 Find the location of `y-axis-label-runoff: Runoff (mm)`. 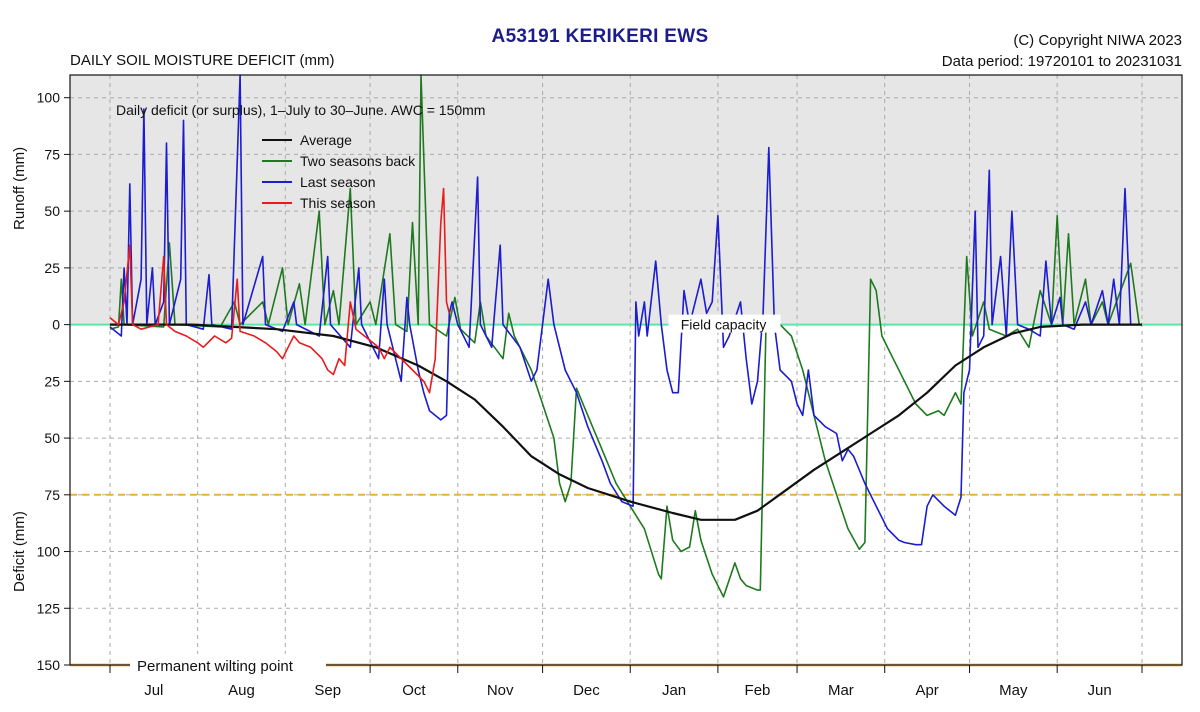

y-axis-label-runoff: Runoff (mm) is located at coordinates (19, 188).